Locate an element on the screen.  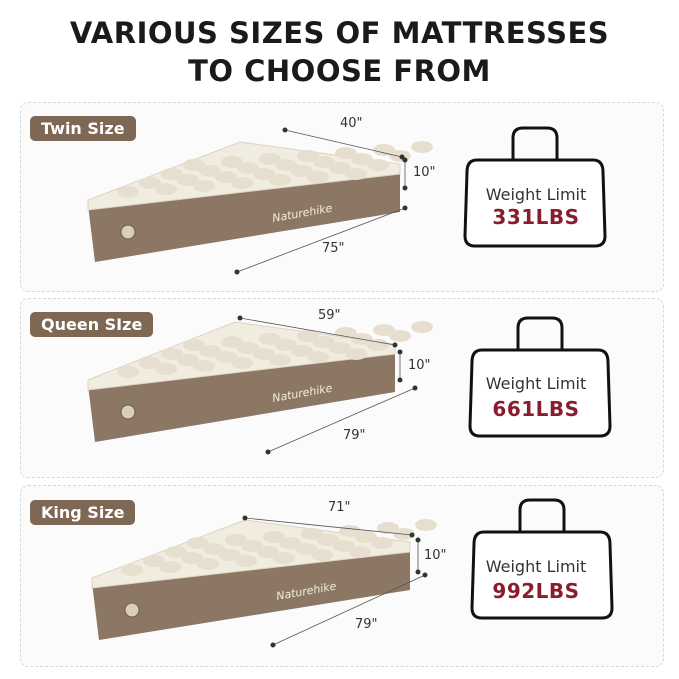
weight-limit-value-queen: 661LBS is located at coordinates (536, 409).